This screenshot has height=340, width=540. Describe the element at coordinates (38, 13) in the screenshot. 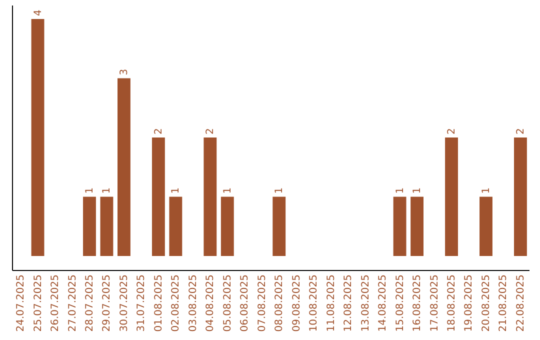

I see `data-label: 4` at that location.